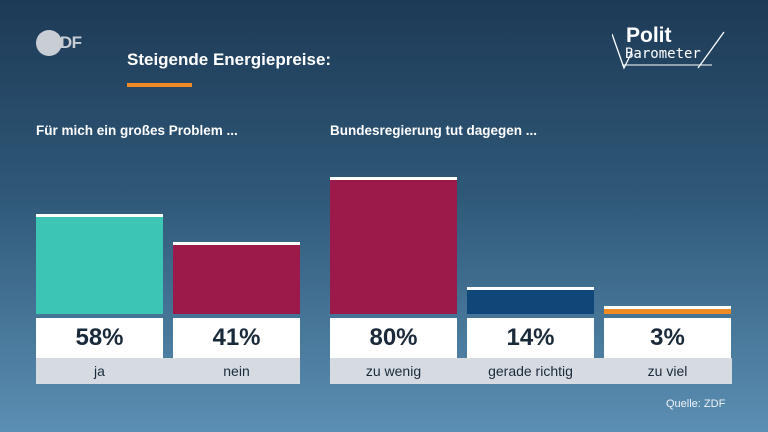  Describe the element at coordinates (667, 371) in the screenshot. I see `category-label: zu viel` at that location.